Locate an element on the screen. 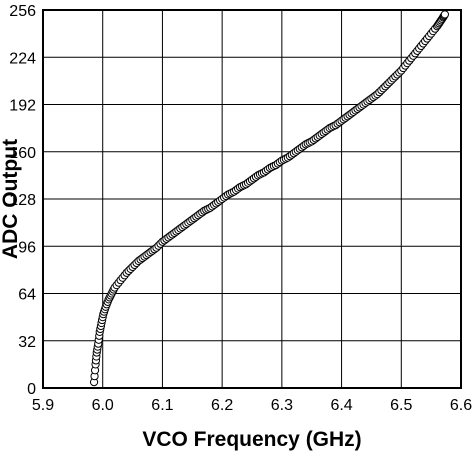 The image size is (474, 454). y-tick-labels: 0 32 64 96 128 160 192 224 256 is located at coordinates (22, 200).